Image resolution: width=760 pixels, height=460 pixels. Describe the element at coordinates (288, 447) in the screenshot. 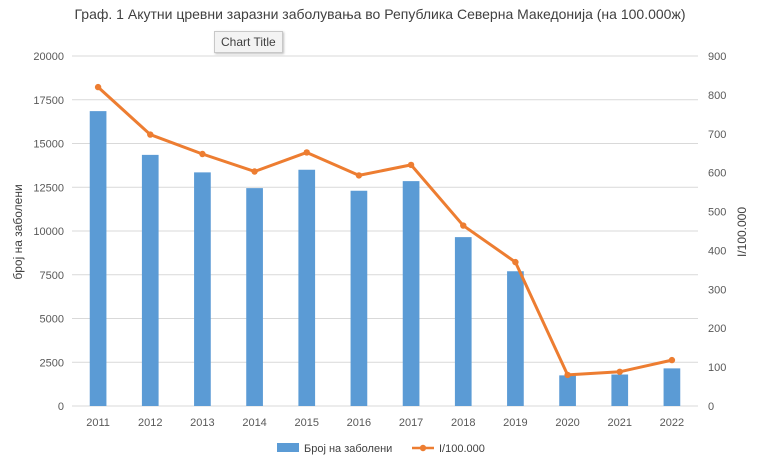

I see `legend-bar-swatch` at that location.